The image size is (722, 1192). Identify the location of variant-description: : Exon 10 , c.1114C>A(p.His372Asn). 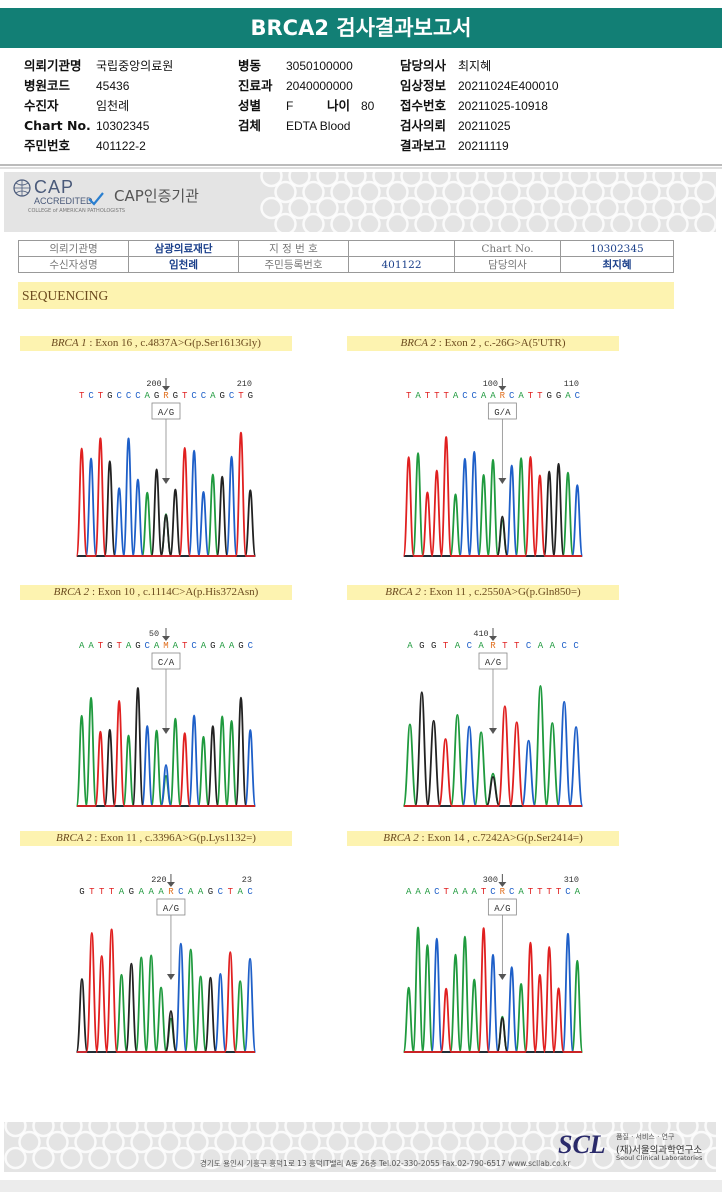
(174, 592).